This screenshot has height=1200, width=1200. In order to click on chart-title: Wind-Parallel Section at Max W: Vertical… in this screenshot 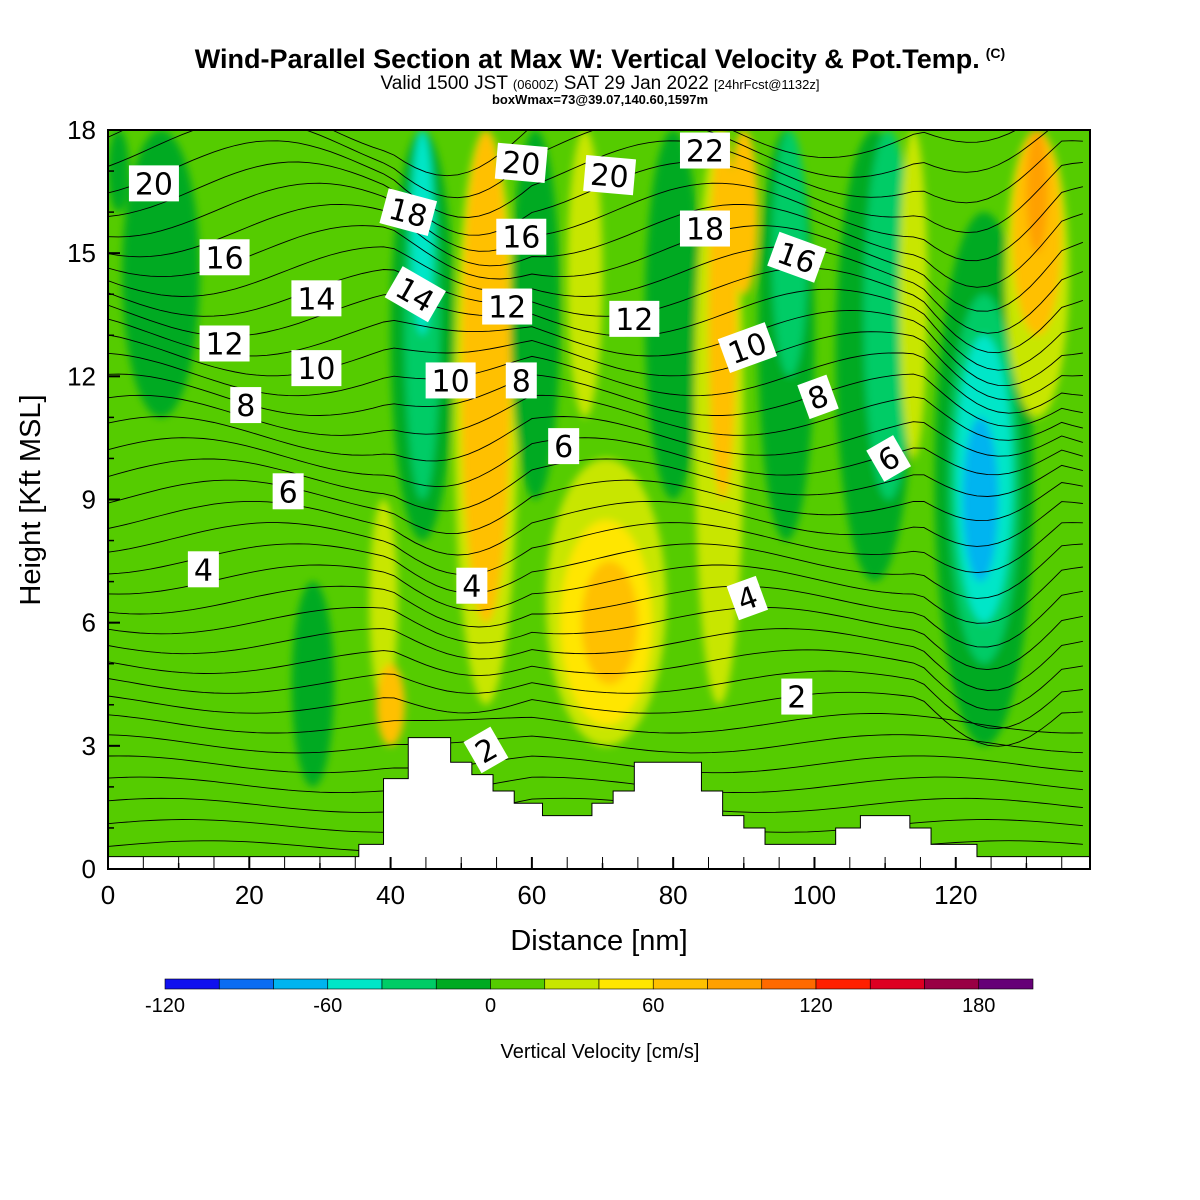, I will do `click(600, 59)`.